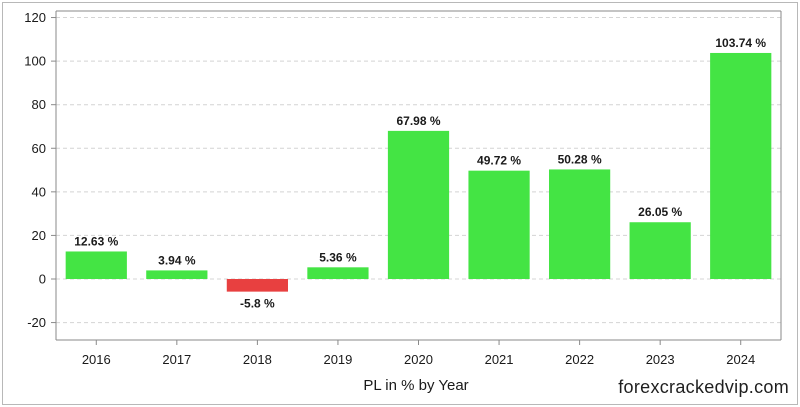 This screenshot has width=800, height=407. Describe the element at coordinates (36, 322) in the screenshot. I see `y-tick-label: -20` at that location.